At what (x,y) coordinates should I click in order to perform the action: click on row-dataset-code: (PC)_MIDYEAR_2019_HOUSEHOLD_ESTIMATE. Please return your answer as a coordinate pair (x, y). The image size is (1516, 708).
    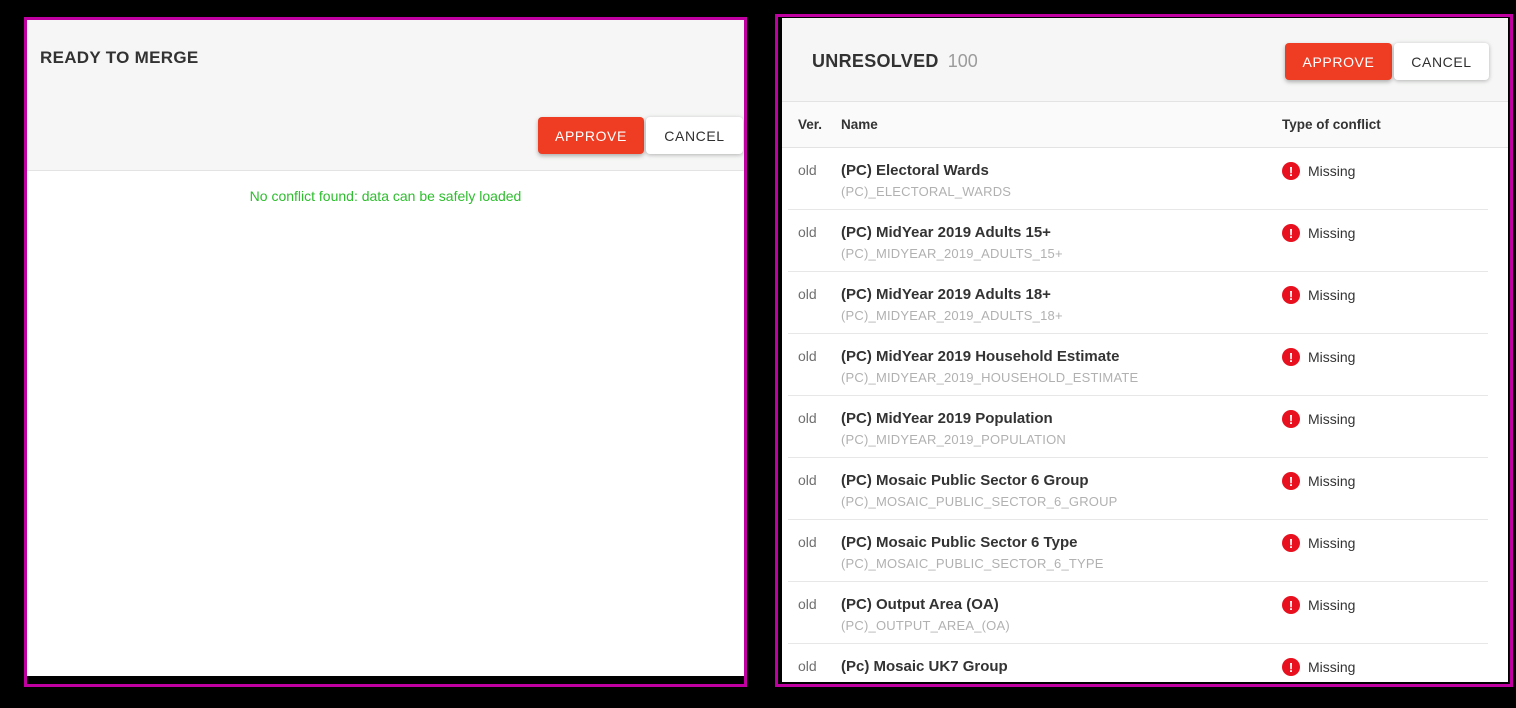
    Looking at the image, I should click on (990, 377).